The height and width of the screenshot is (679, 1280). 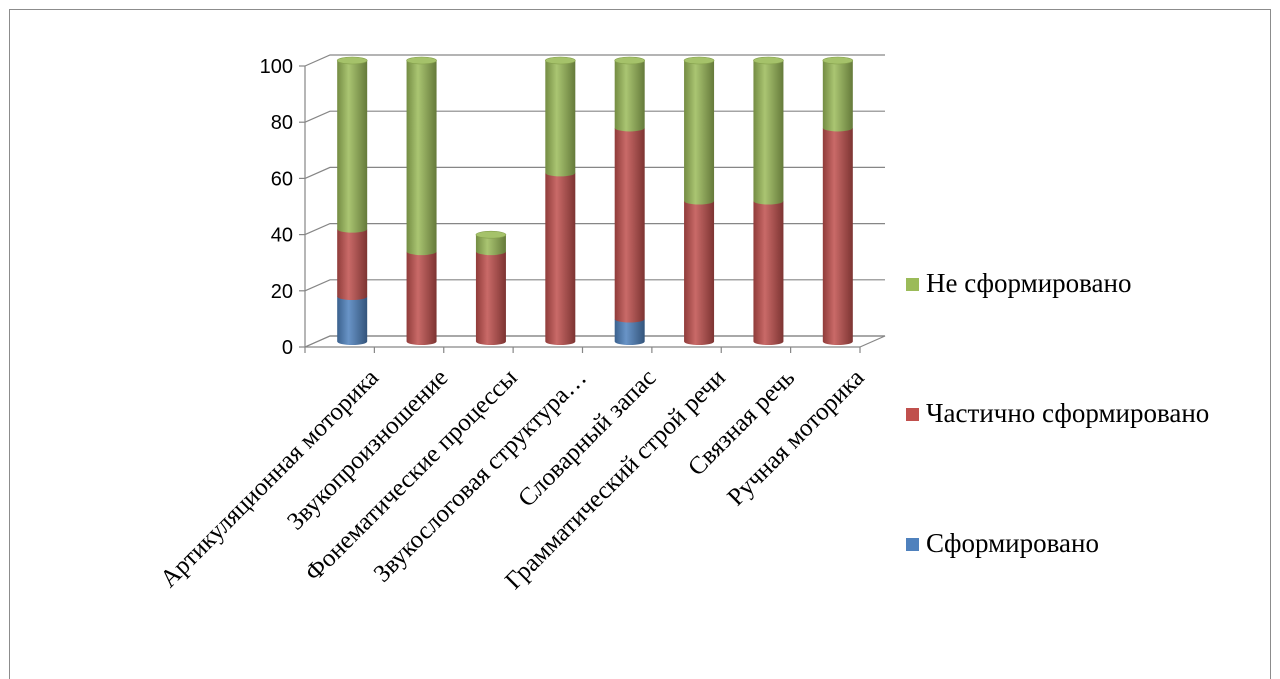 I want to click on legend-item: Частично сформировано, so click(x=1057, y=413).